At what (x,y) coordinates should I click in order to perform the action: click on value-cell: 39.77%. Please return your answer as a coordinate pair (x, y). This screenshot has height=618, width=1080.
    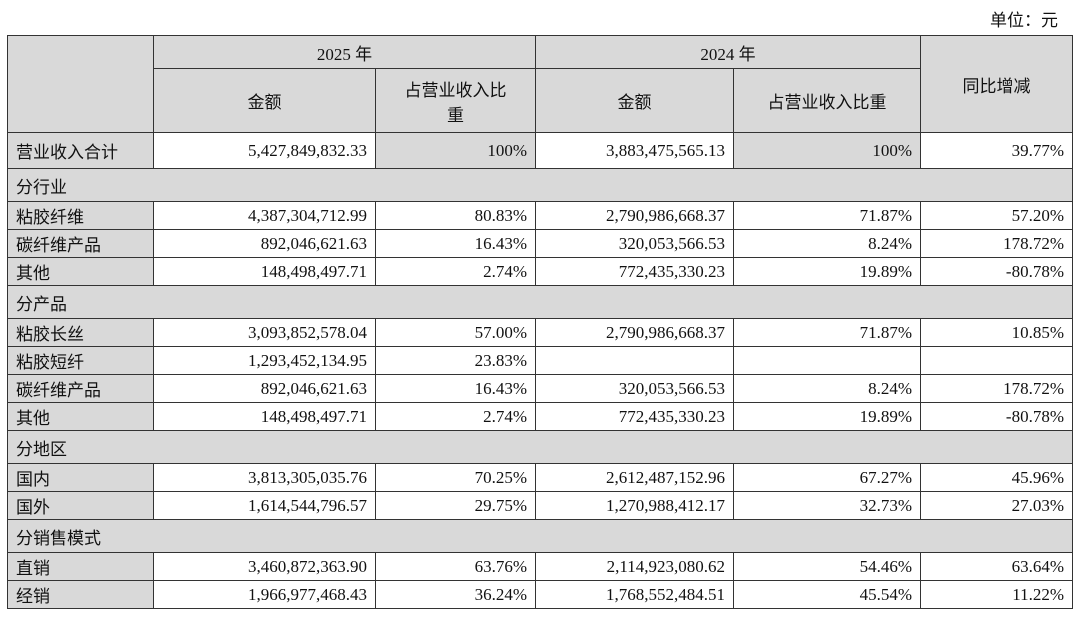
    Looking at the image, I should click on (996, 150).